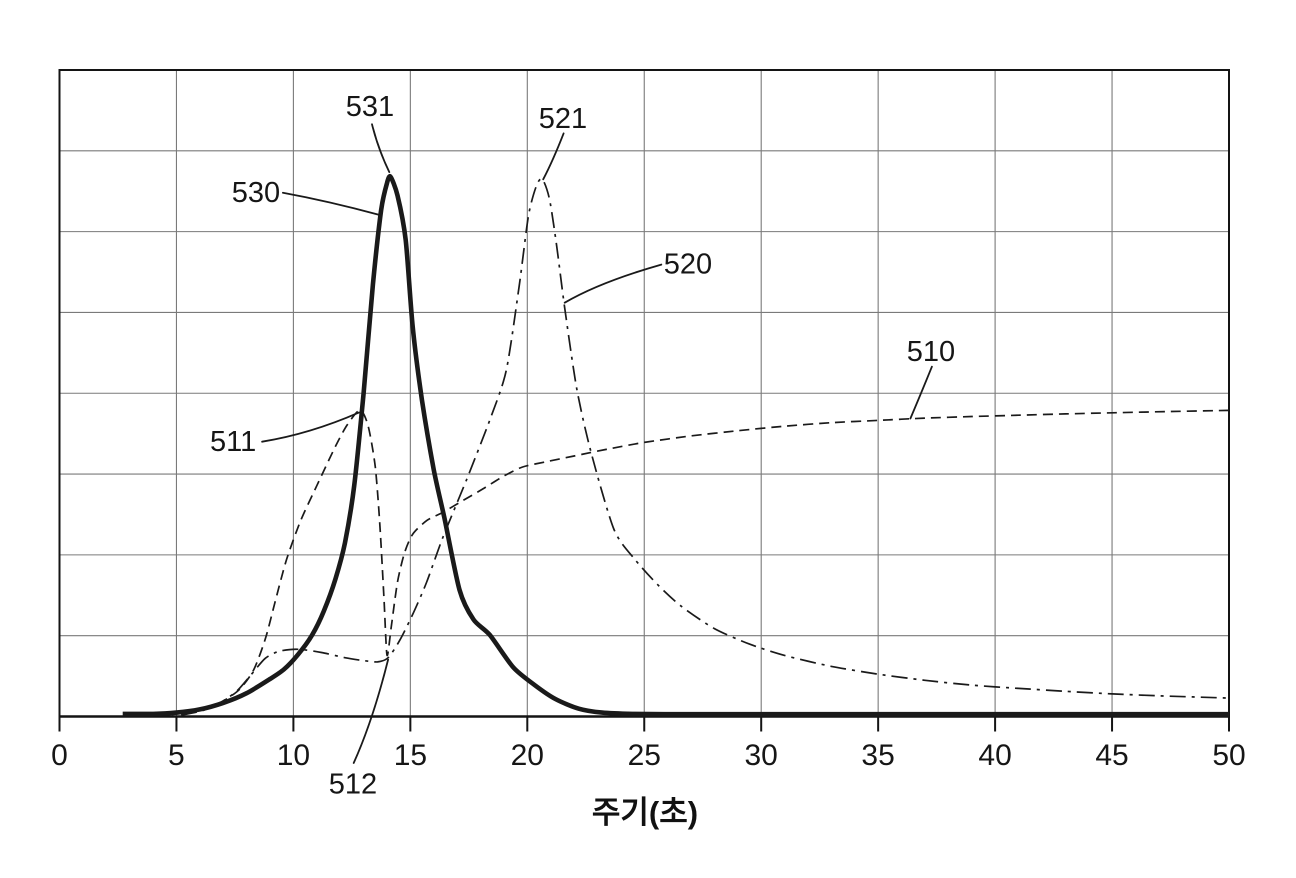 This screenshot has width=1296, height=878. What do you see at coordinates (644, 755) in the screenshot?
I see `x-tick-label-25: 25` at bounding box center [644, 755].